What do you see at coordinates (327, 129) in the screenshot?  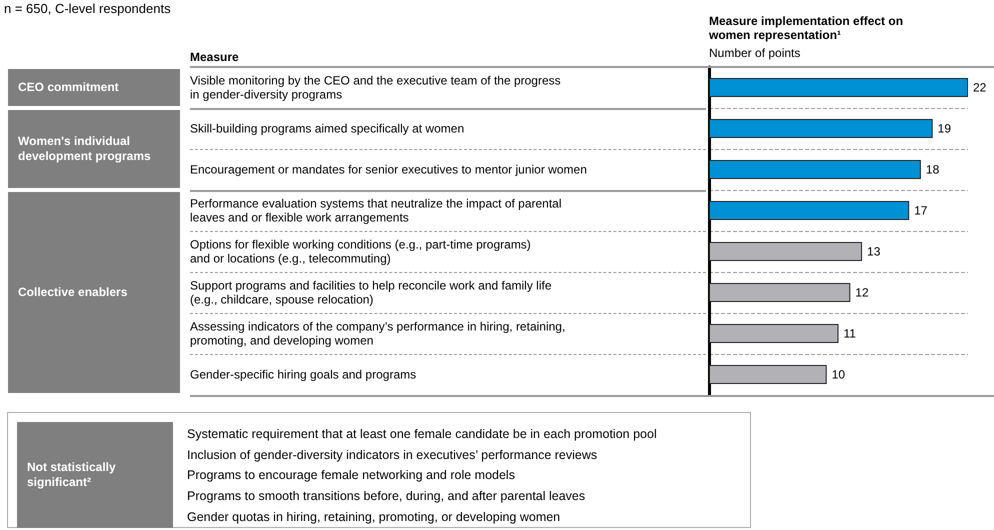 I see `y-tick-label: Skill-building programs aimed specifically at women` at bounding box center [327, 129].